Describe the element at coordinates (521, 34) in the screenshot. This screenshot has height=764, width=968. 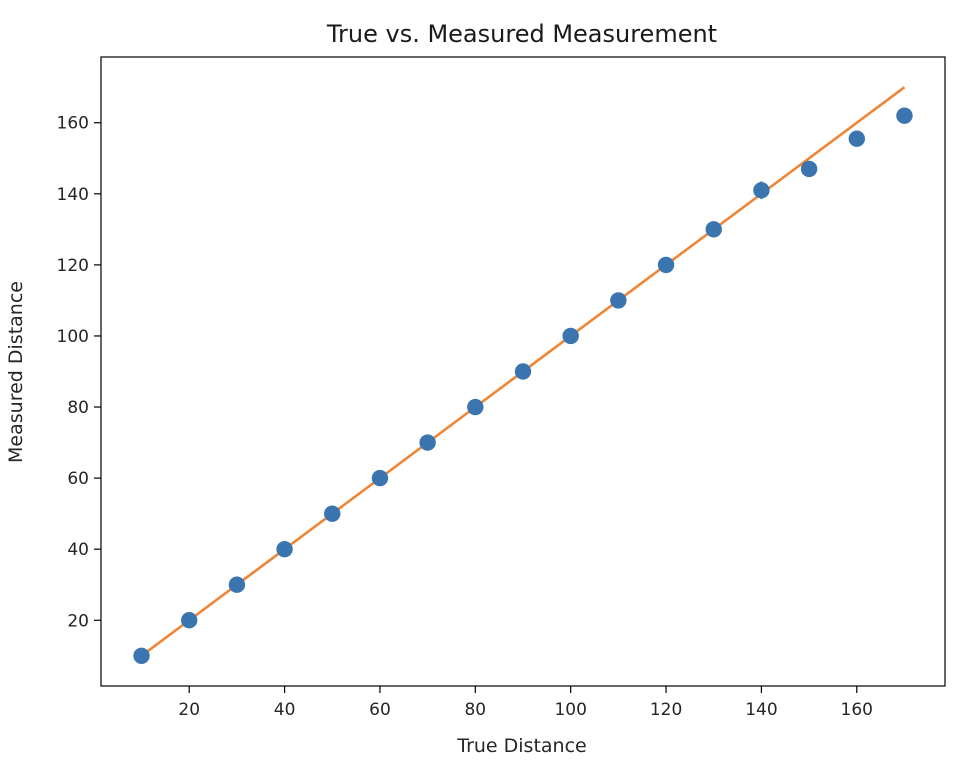
I see `chart-title: True vs. Measured Measurement` at that location.